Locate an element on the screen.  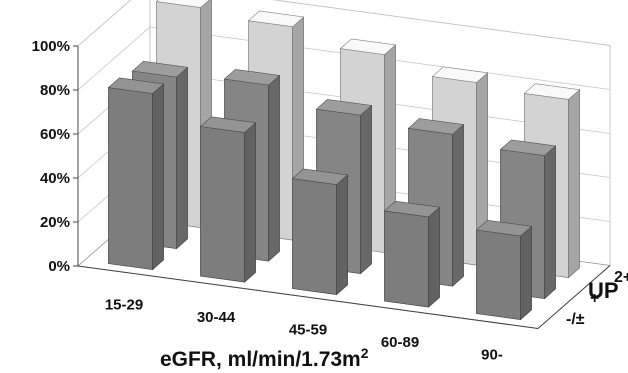
depth-tick-label: + is located at coordinates (594, 298).